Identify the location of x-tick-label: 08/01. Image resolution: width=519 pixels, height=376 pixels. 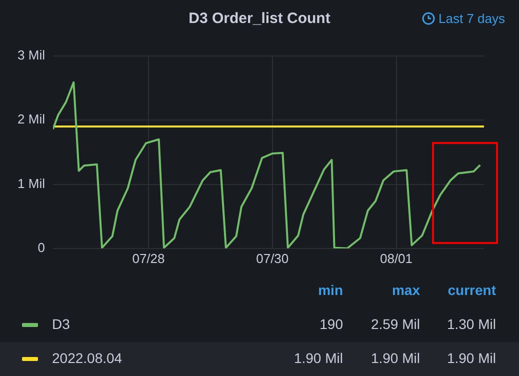
(396, 258).